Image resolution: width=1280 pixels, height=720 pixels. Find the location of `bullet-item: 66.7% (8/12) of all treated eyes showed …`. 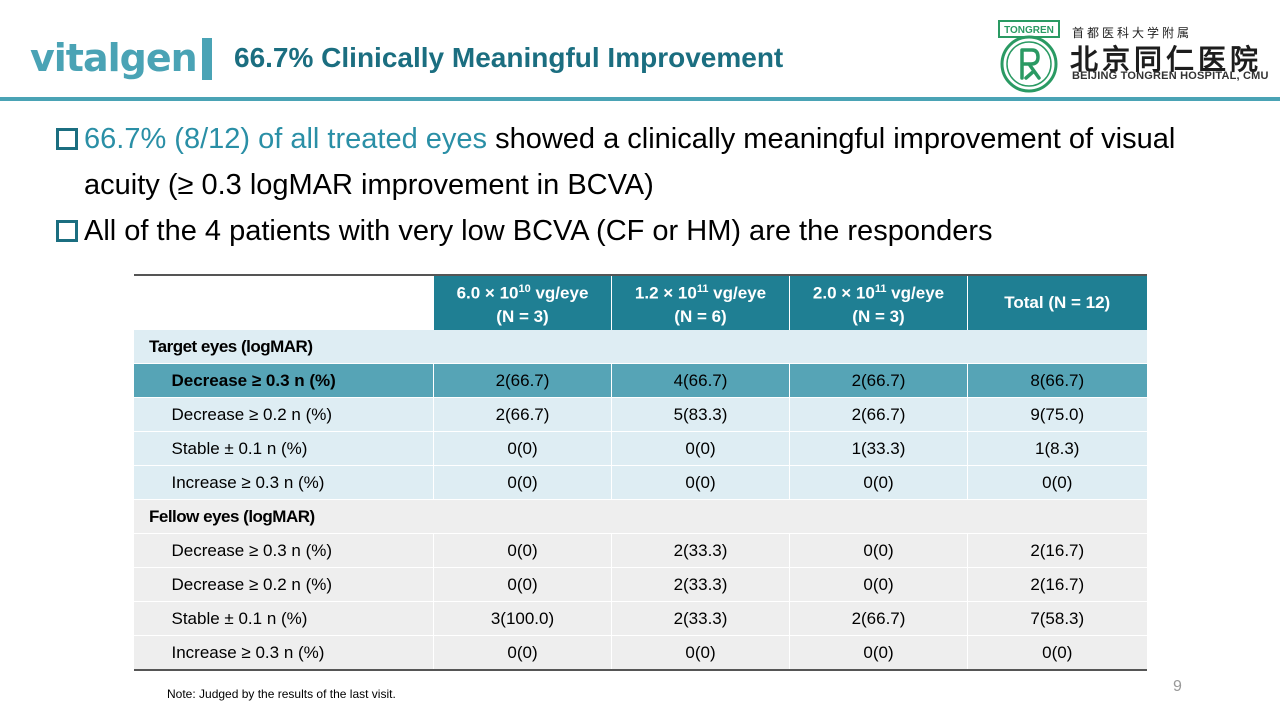

bullet-item: 66.7% (8/12) of all treated eyes showed … is located at coordinates (641, 162).